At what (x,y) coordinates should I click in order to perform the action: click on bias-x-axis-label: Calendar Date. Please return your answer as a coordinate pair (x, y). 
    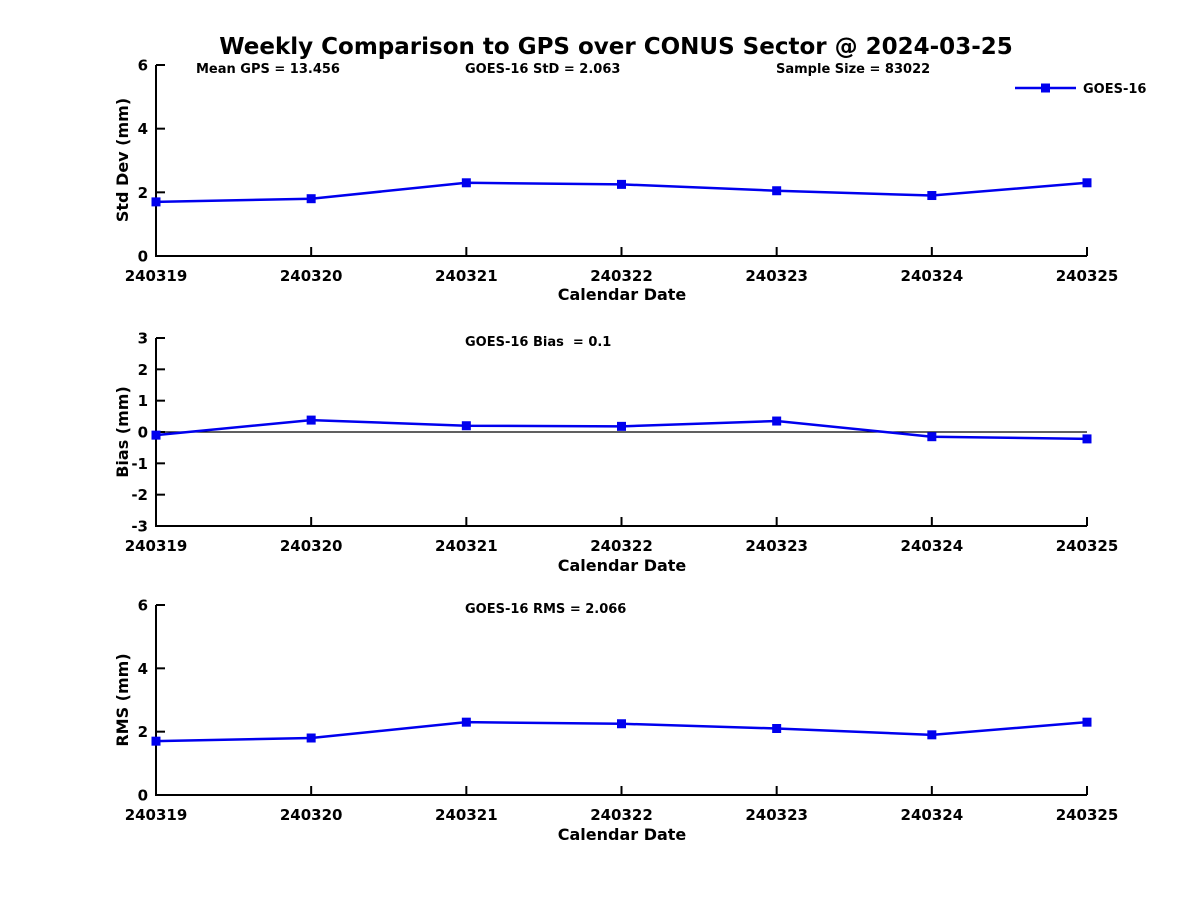
    Looking at the image, I should click on (622, 565).